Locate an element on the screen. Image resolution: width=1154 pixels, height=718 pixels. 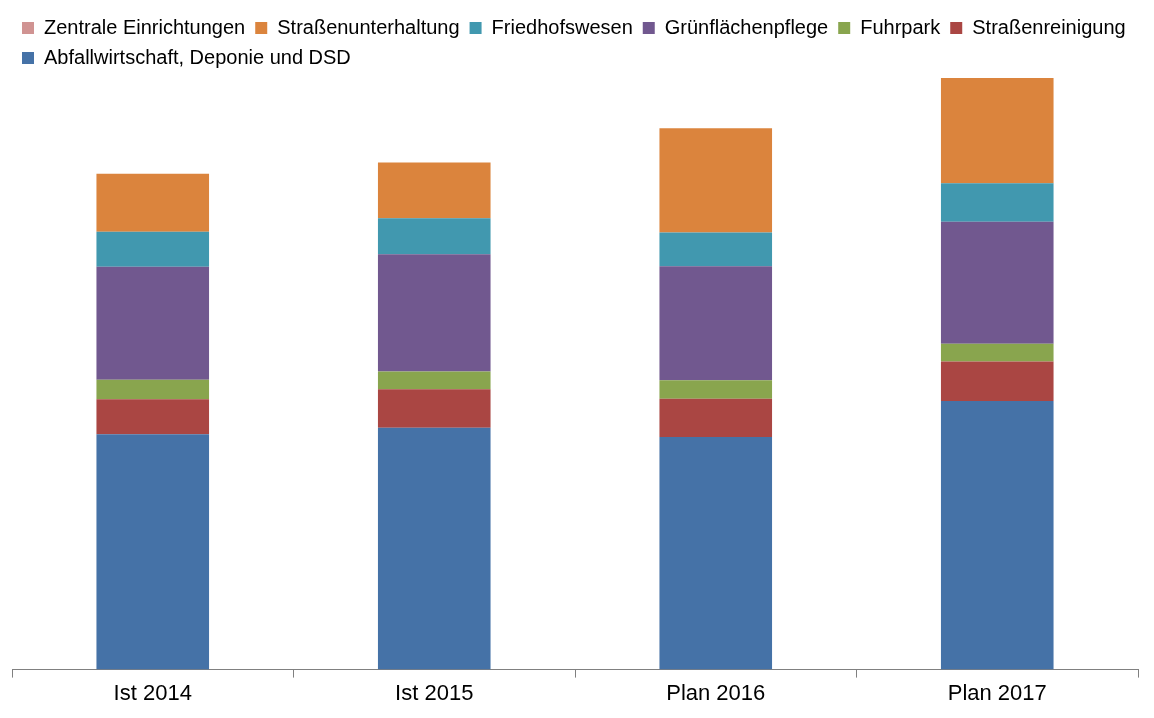
legend-label: Friedhofswesen is located at coordinates (562, 26).